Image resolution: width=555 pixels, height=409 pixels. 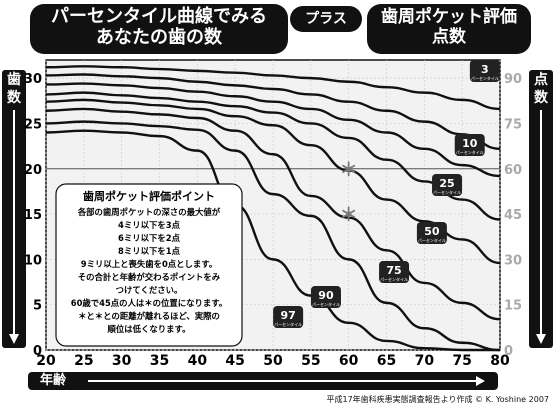 What do you see at coordinates (326, 19) in the screenshot?
I see `plus-bubble: プラス` at bounding box center [326, 19].